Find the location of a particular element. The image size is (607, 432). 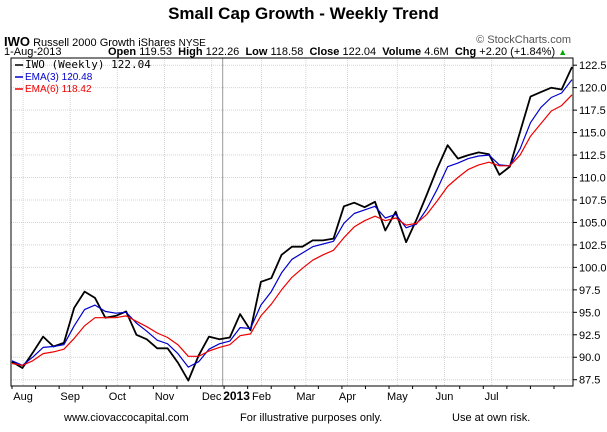

x-tick-label: 2013 is located at coordinates (236, 396).